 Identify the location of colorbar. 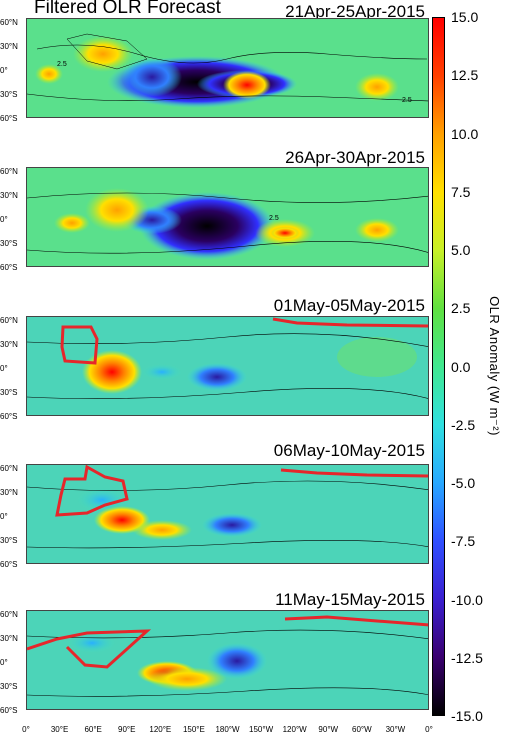
(438, 366).